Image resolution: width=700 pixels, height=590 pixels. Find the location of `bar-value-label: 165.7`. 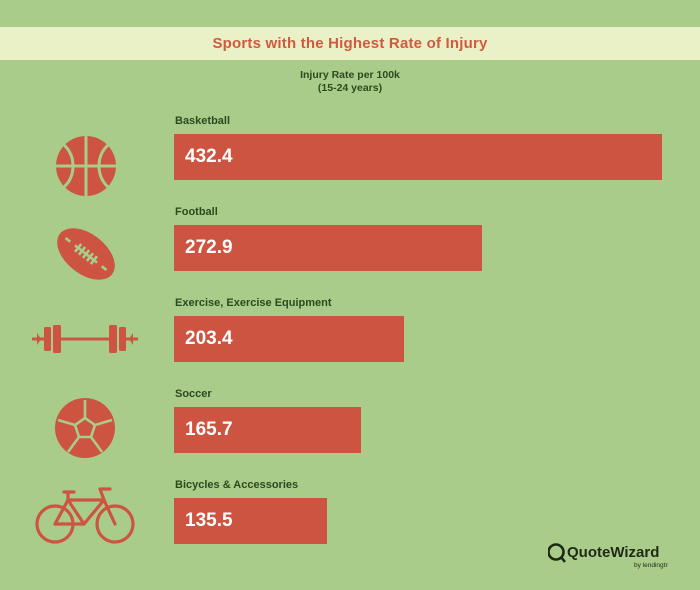

bar-value-label: 165.7 is located at coordinates (209, 429).